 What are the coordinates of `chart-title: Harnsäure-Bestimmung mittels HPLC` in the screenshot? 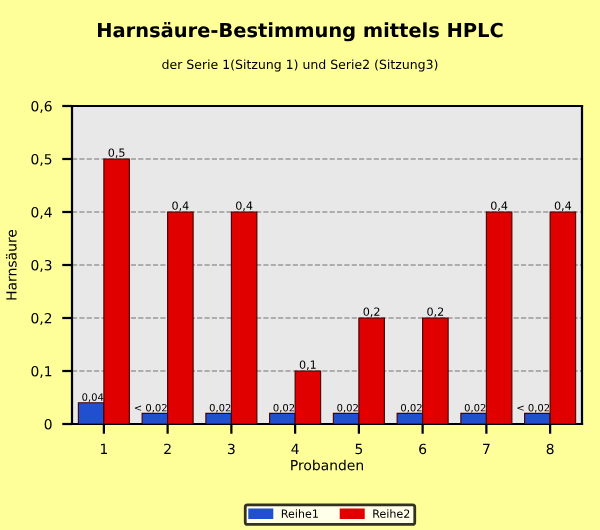 It's located at (300, 32).